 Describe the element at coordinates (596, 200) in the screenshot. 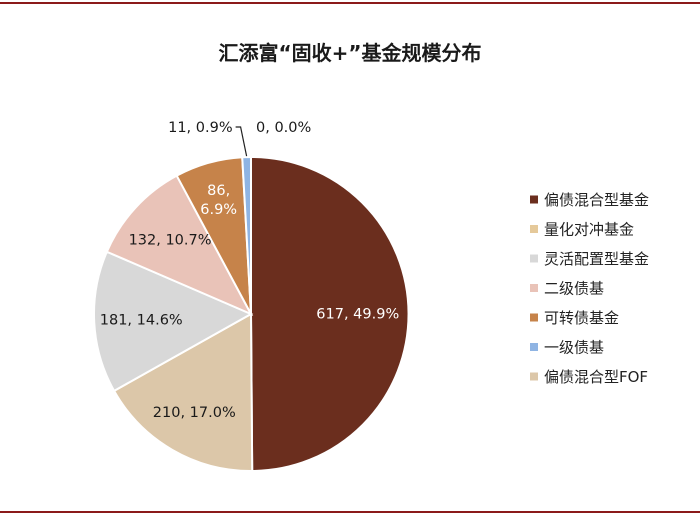

I see `legend-label-0: 偏债混合型基金` at that location.